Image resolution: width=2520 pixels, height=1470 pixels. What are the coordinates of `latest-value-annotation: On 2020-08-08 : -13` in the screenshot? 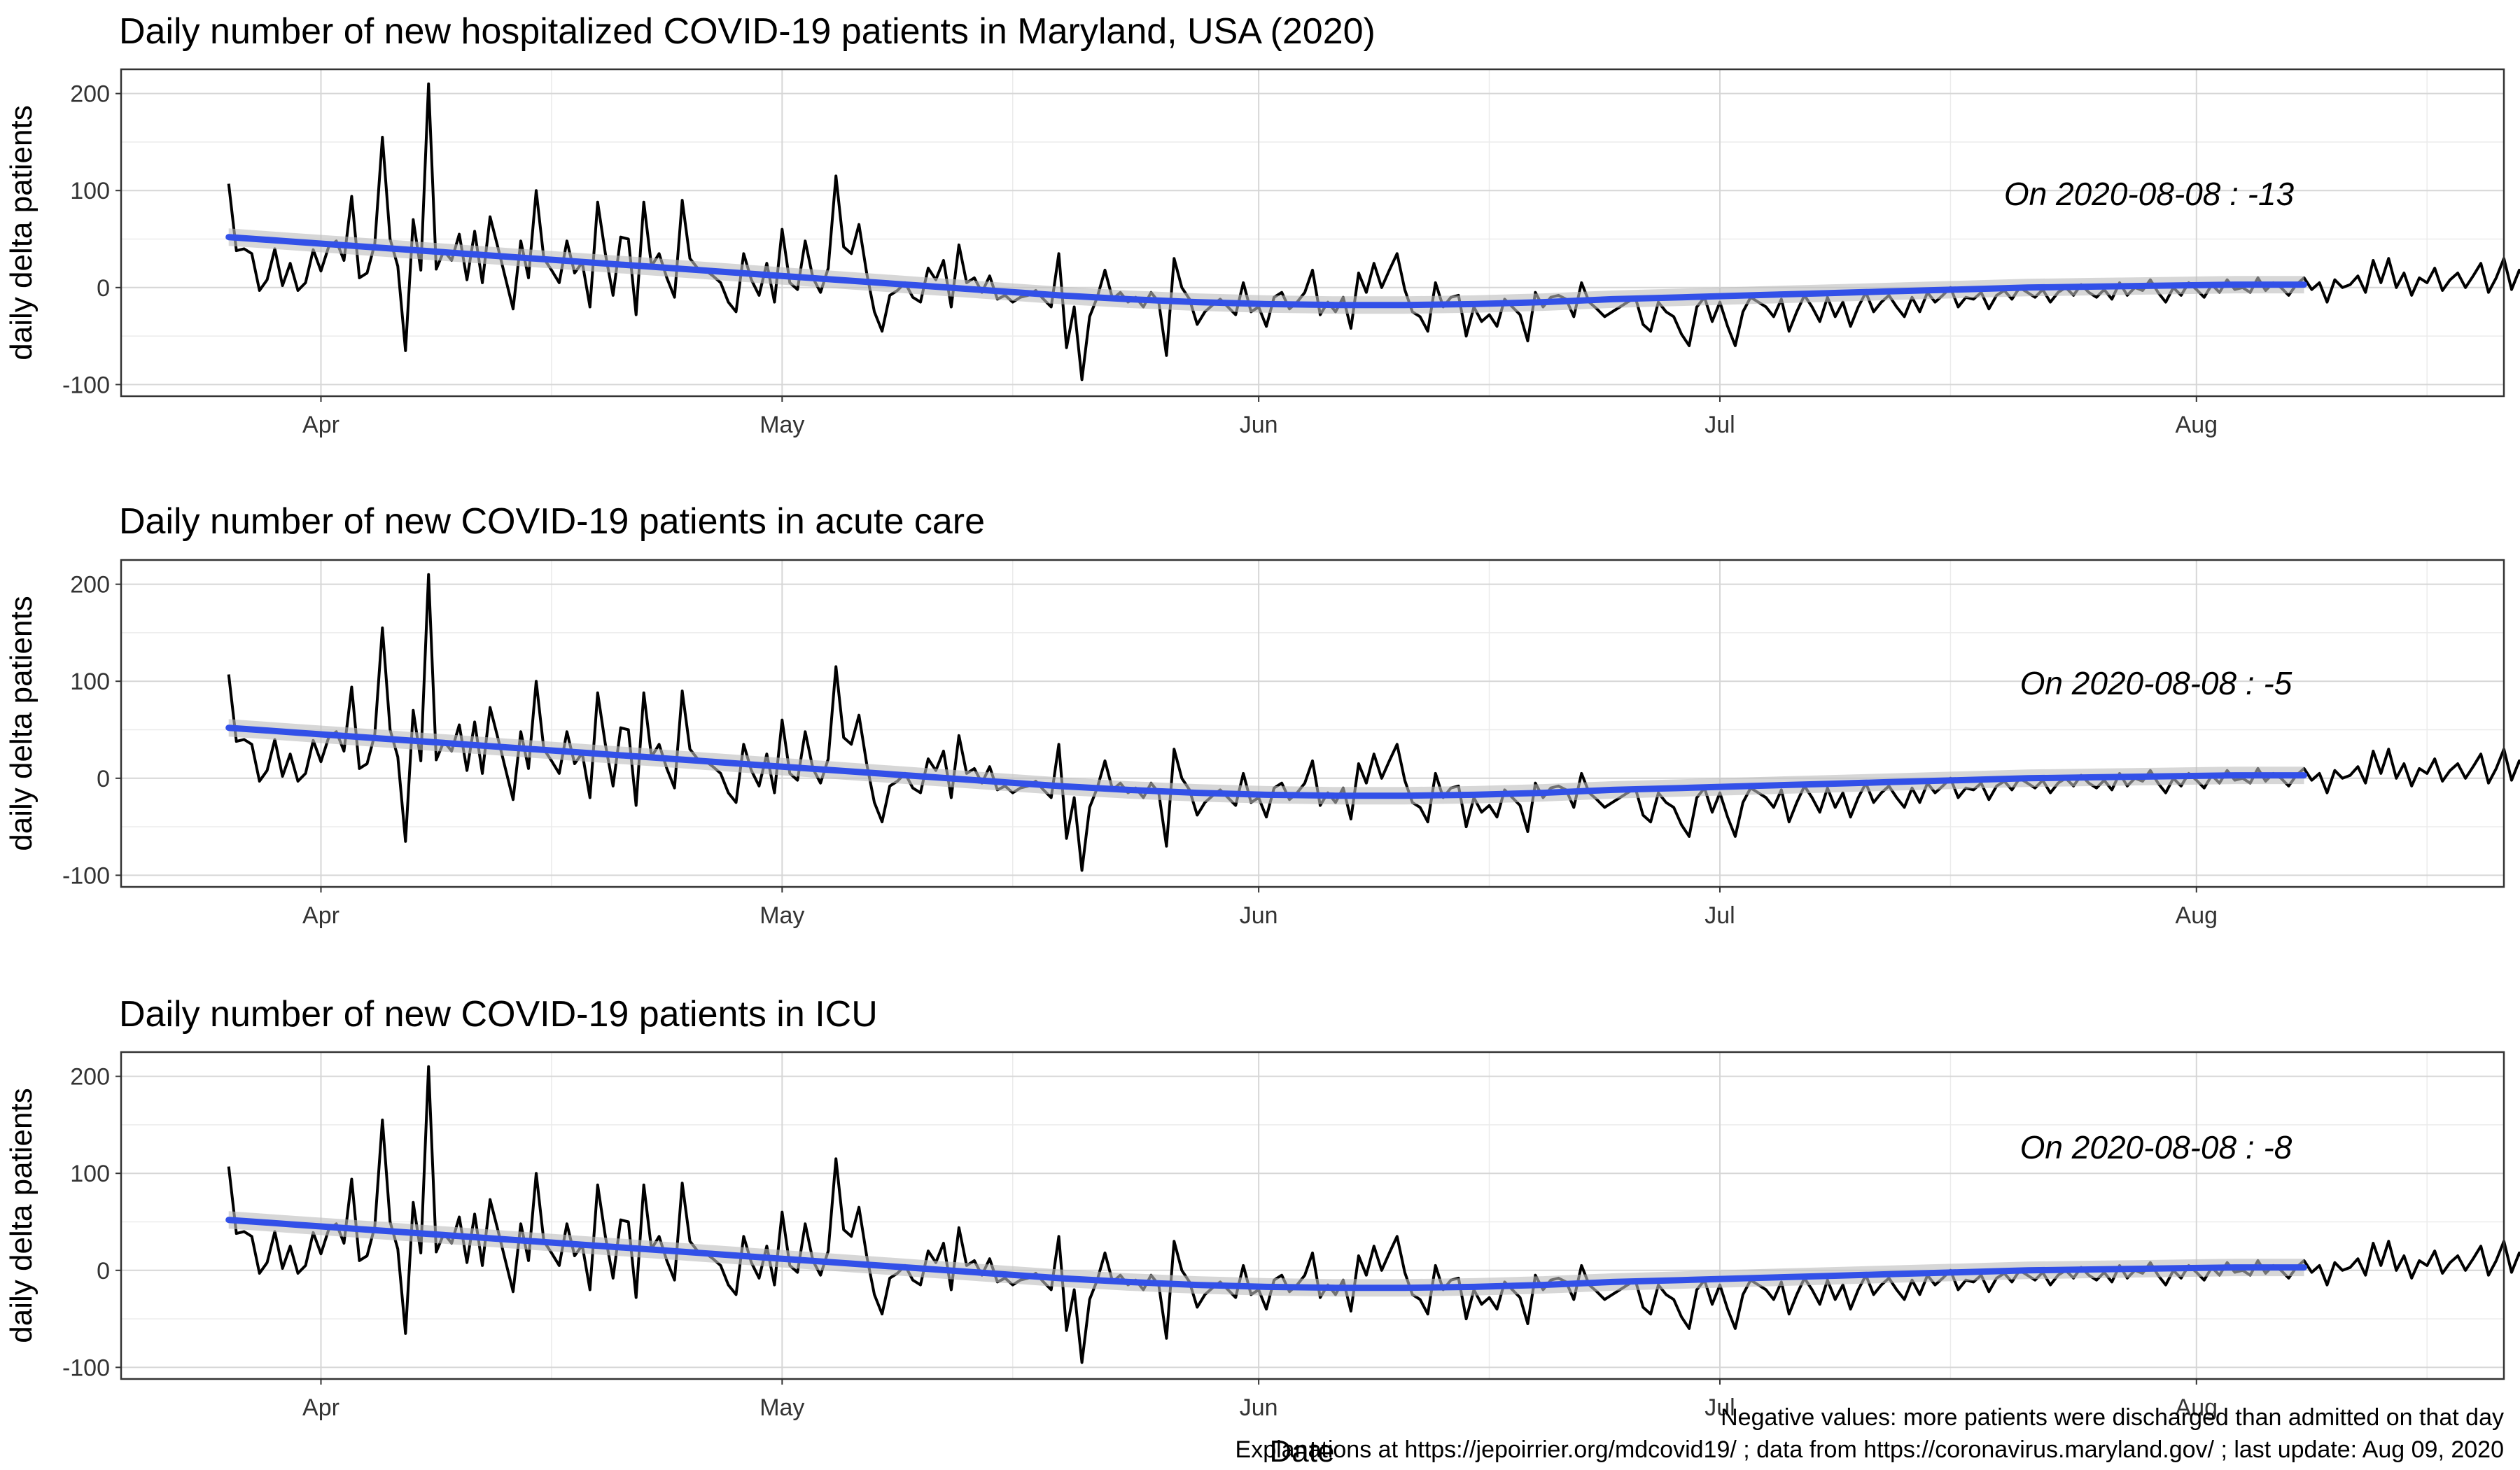 It's located at (2149, 194).